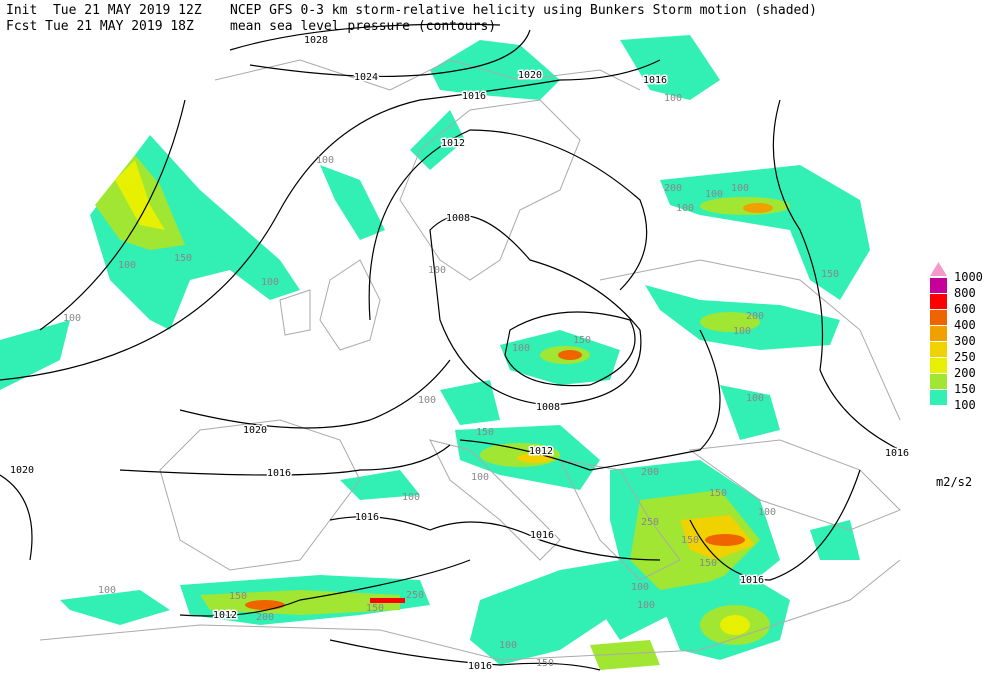 The width and height of the screenshot is (1000, 685). What do you see at coordinates (965, 341) in the screenshot?
I see `legend-label: 300` at bounding box center [965, 341].